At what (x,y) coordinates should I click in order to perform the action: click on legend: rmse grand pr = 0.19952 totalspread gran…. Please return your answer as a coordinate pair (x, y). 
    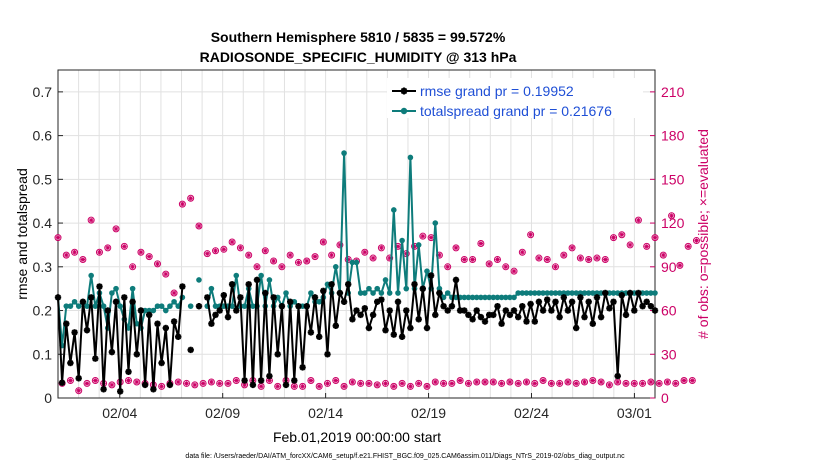
    Looking at the image, I should click on (515, 98).